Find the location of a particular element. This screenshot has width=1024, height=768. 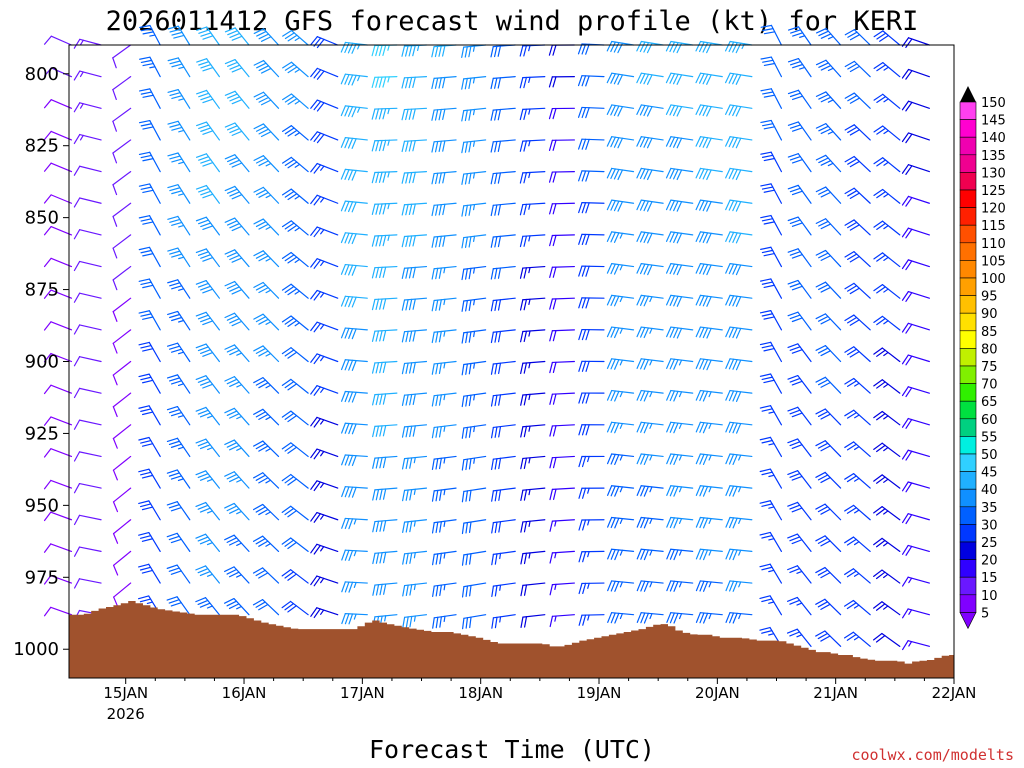

x-tick-label: 22JAN is located at coordinates (954, 693).